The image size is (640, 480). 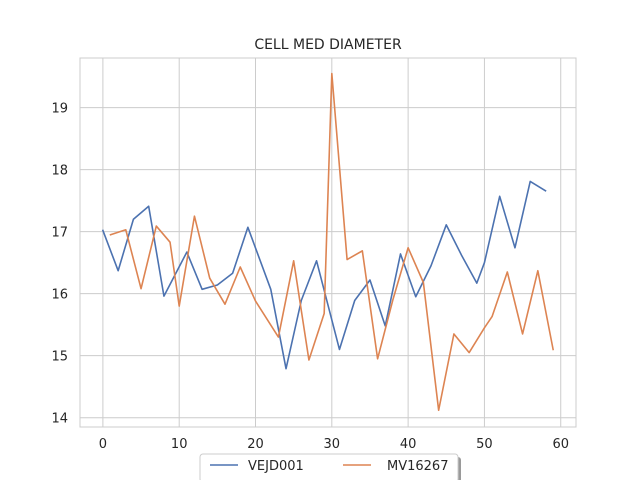 What do you see at coordinates (59, 295) in the screenshot?
I see `y-tick-label: 16` at bounding box center [59, 295].